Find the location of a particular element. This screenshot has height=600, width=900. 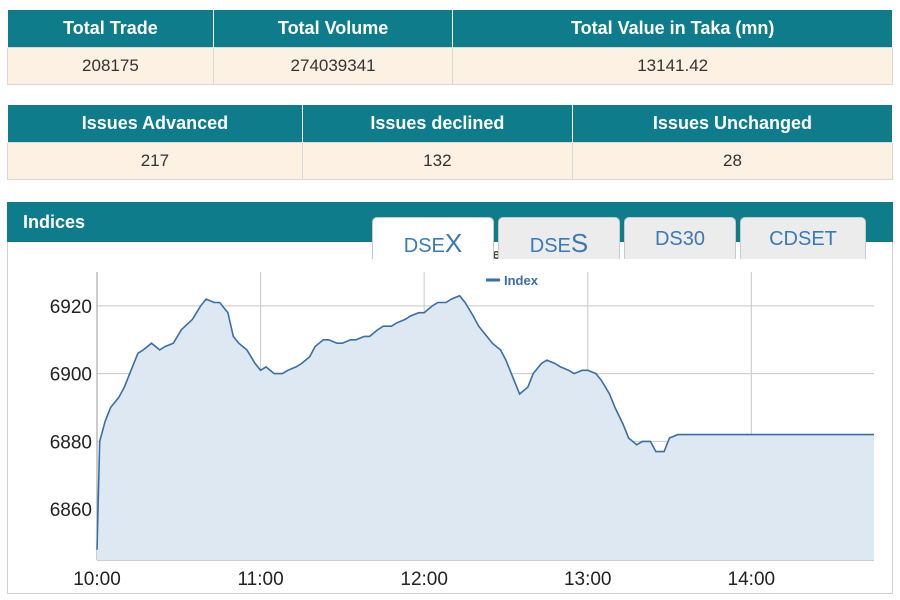

tab-ds30: DS30 is located at coordinates (680, 238).